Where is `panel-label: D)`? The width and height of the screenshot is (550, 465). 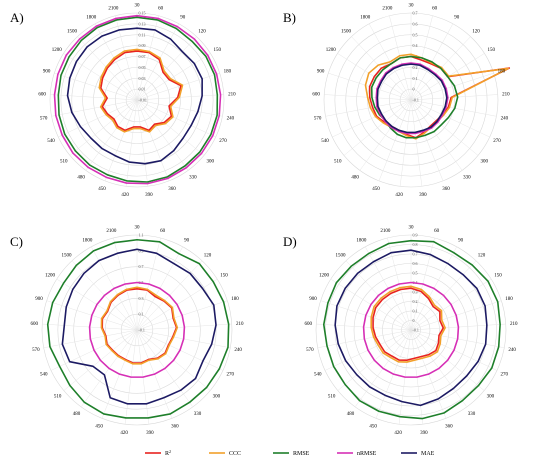
panel-label: D) is located at coordinates (290, 241).